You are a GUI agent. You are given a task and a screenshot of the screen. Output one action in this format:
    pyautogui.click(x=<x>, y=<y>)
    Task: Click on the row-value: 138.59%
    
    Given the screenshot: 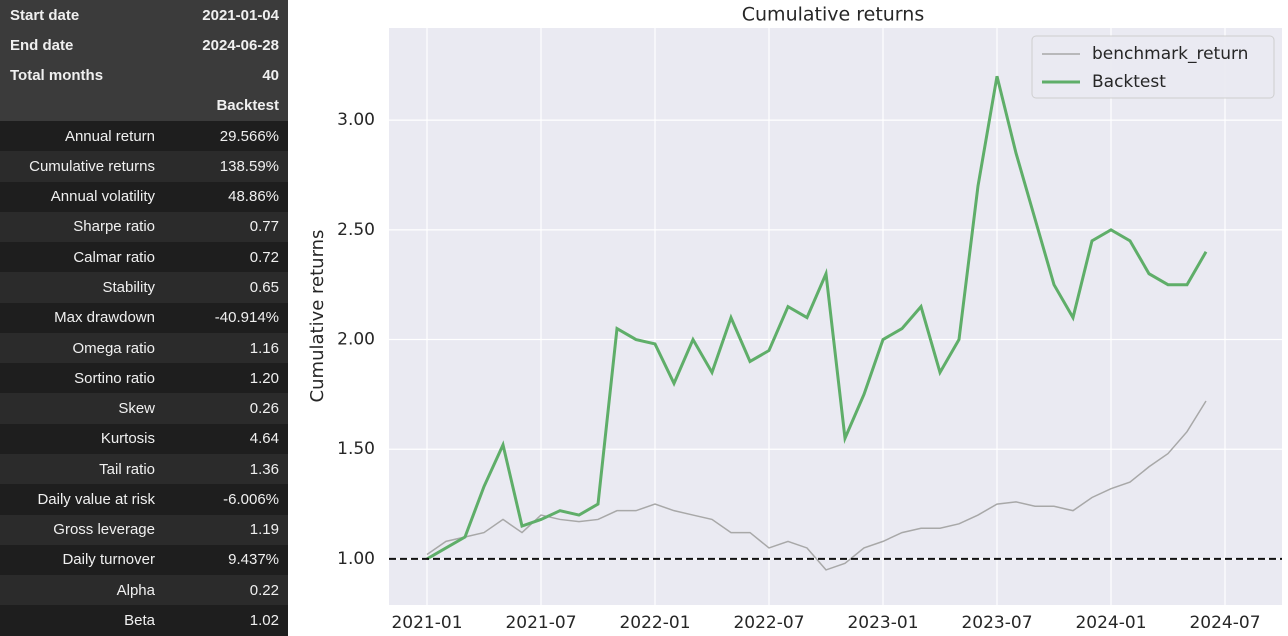 What is the action you would take?
    pyautogui.click(x=249, y=166)
    